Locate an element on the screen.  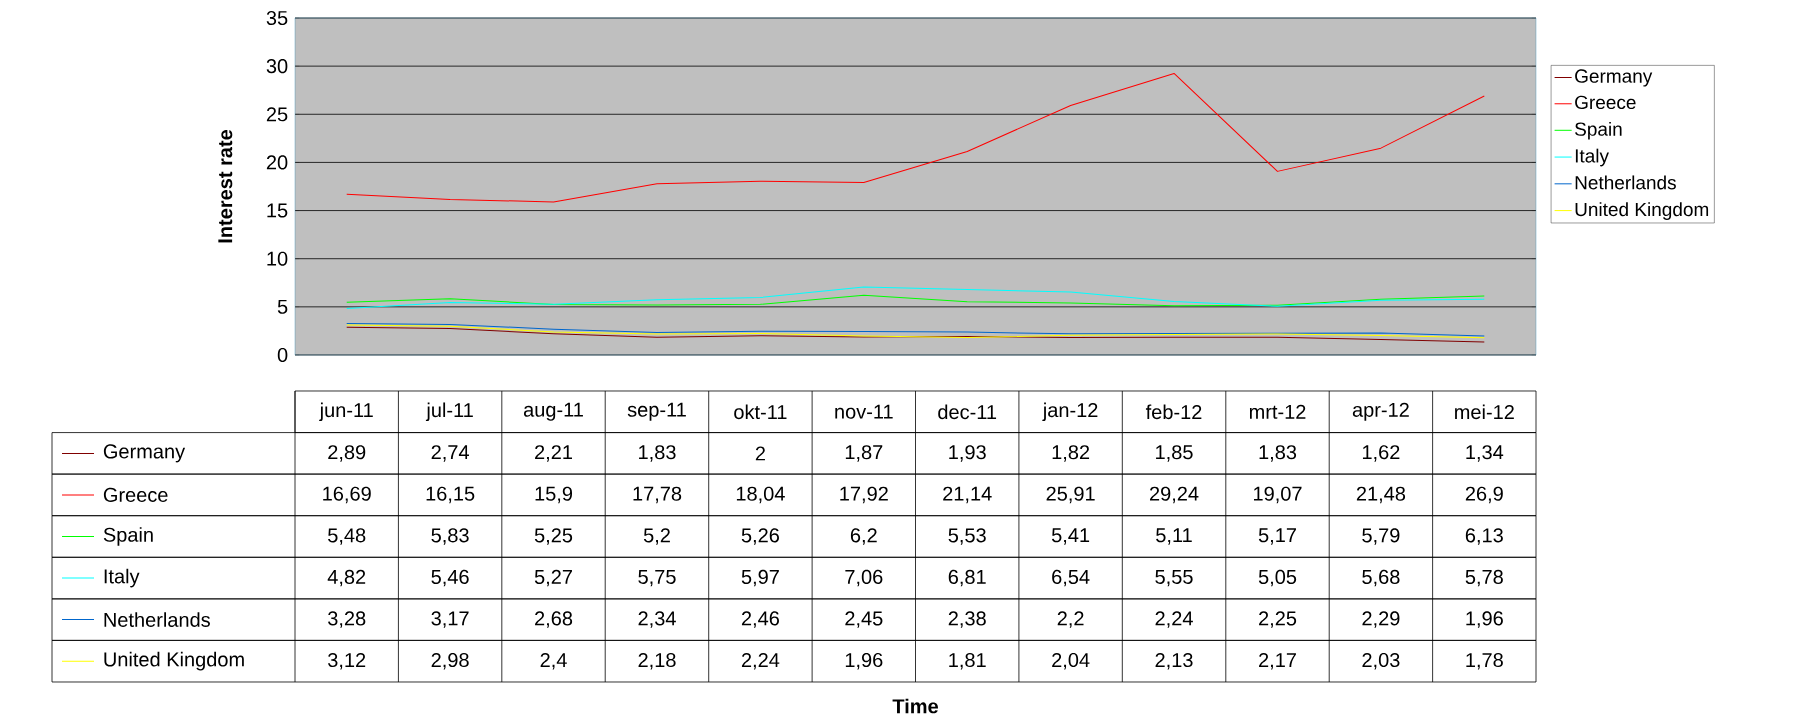
text: United Kingdom is located at coordinates (174, 661).